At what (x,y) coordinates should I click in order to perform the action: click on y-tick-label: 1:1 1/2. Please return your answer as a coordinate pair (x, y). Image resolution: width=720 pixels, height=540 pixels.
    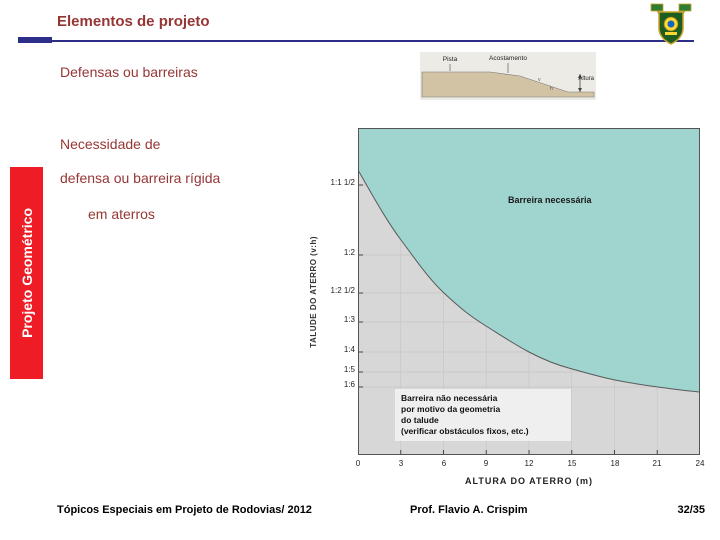
    Looking at the image, I should click on (342, 182).